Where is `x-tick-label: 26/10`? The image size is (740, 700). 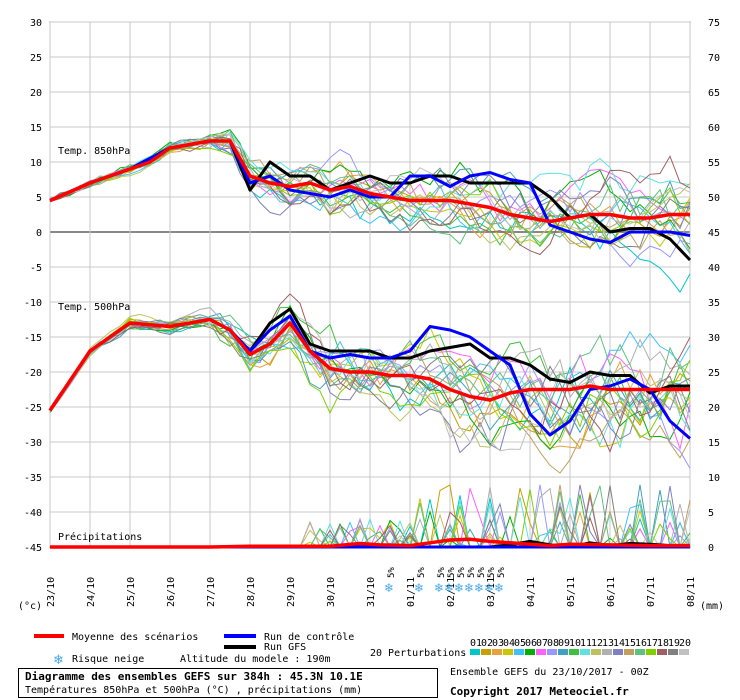 x-tick-label: 26/10 is located at coordinates (171, 592).